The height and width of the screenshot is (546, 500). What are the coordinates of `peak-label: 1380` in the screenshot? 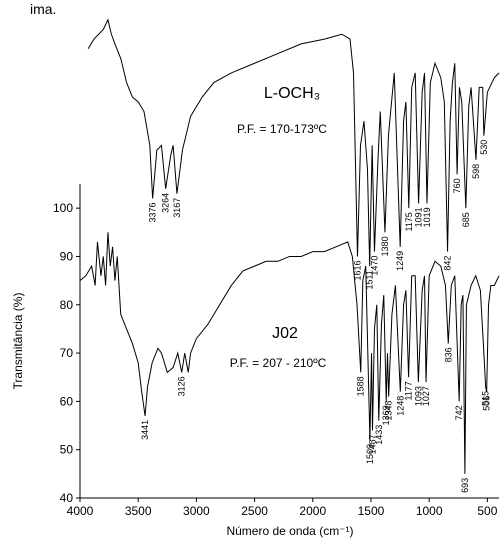 It's located at (385, 246).